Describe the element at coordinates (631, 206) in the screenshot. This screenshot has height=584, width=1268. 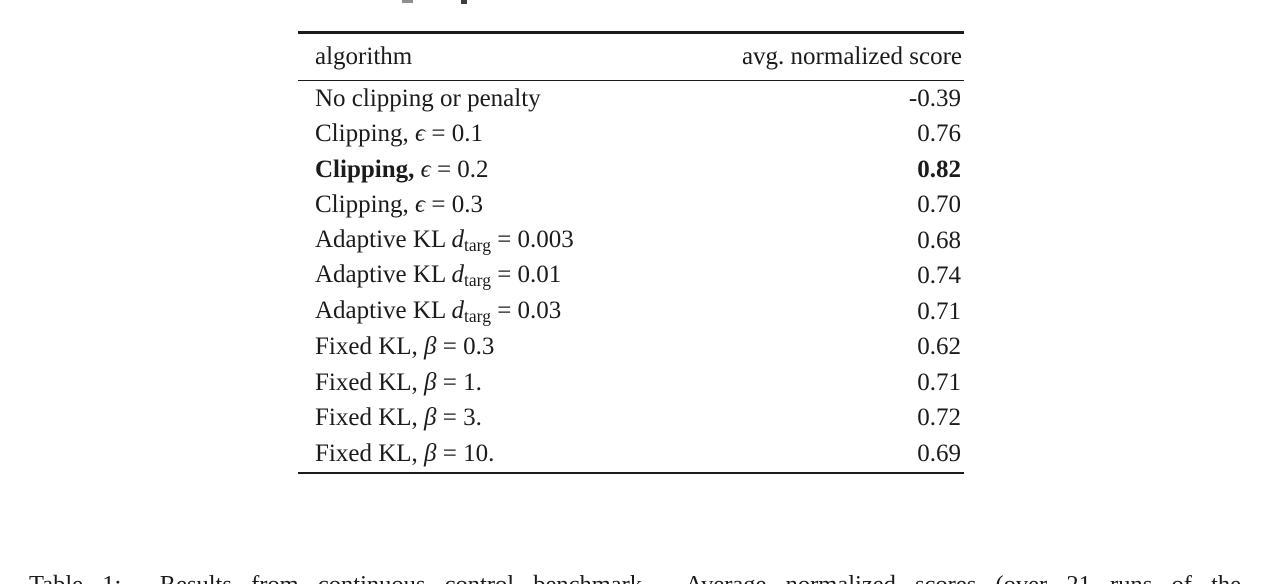
I see `table-row: Clipping, ϵ = 0.3 0.70` at that location.